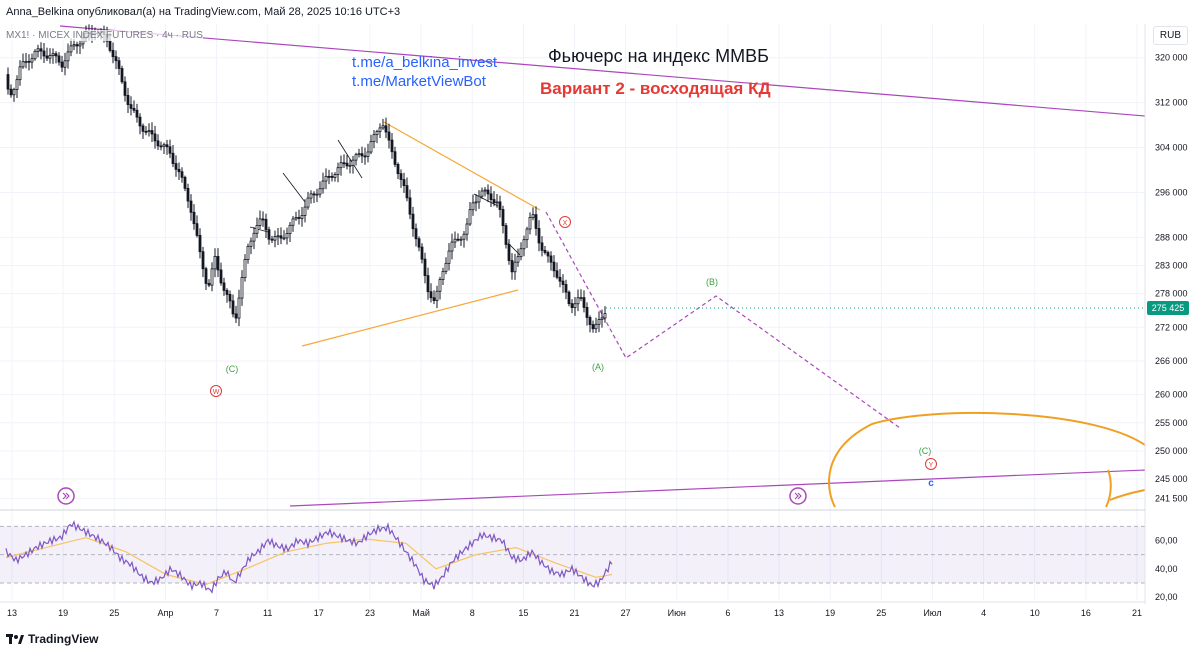  I want to click on y-tick-label: 320 000, so click(1171, 58).